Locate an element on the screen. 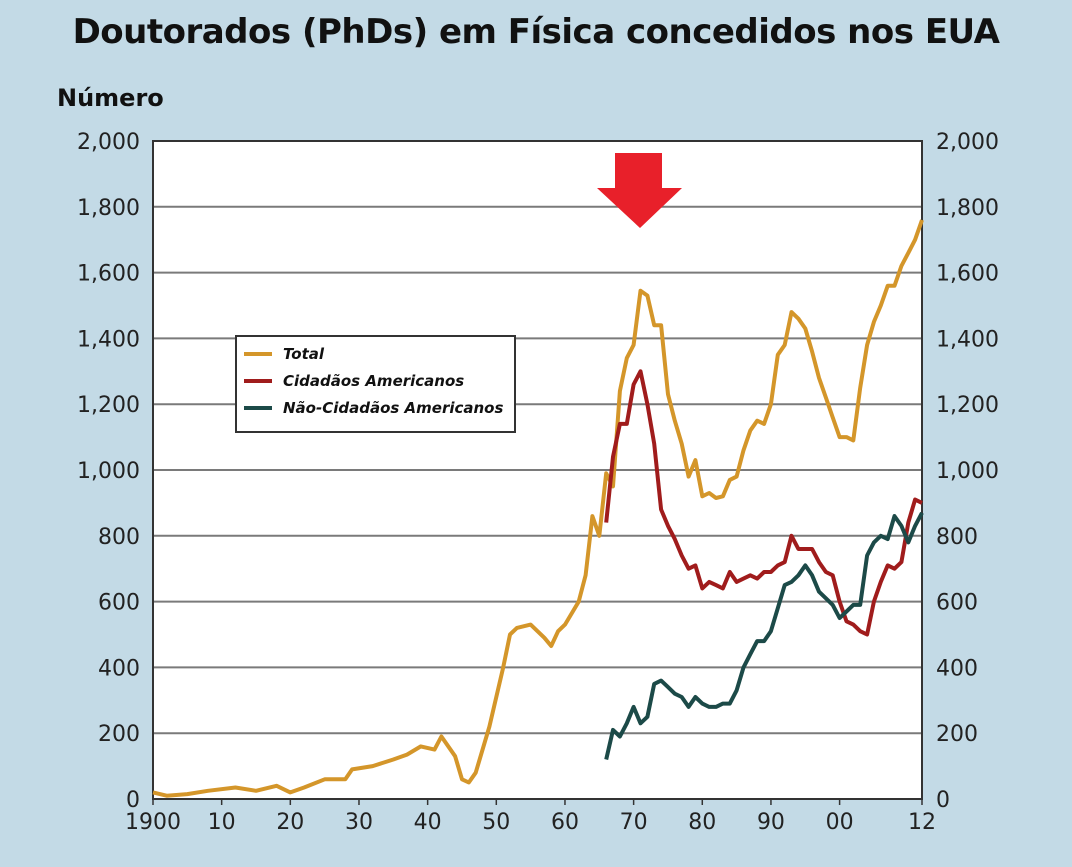 This screenshot has width=1072, height=867. y-tick-label-right: 800 is located at coordinates (957, 537).